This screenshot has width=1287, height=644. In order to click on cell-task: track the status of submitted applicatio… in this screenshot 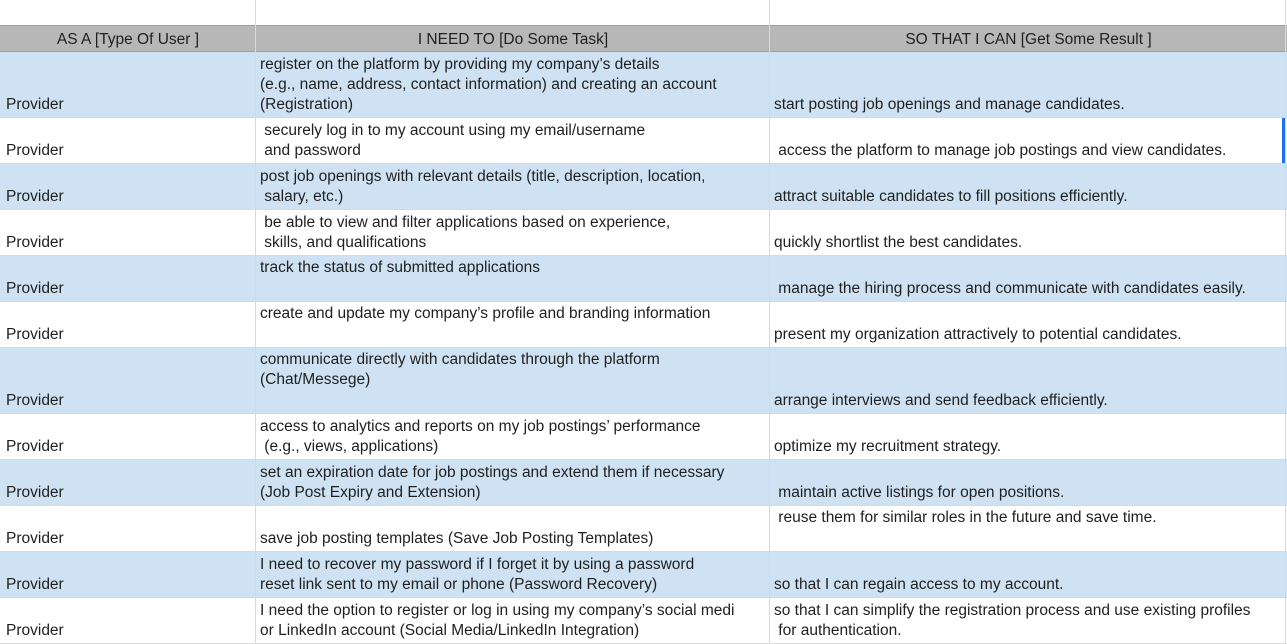, I will do `click(512, 278)`.